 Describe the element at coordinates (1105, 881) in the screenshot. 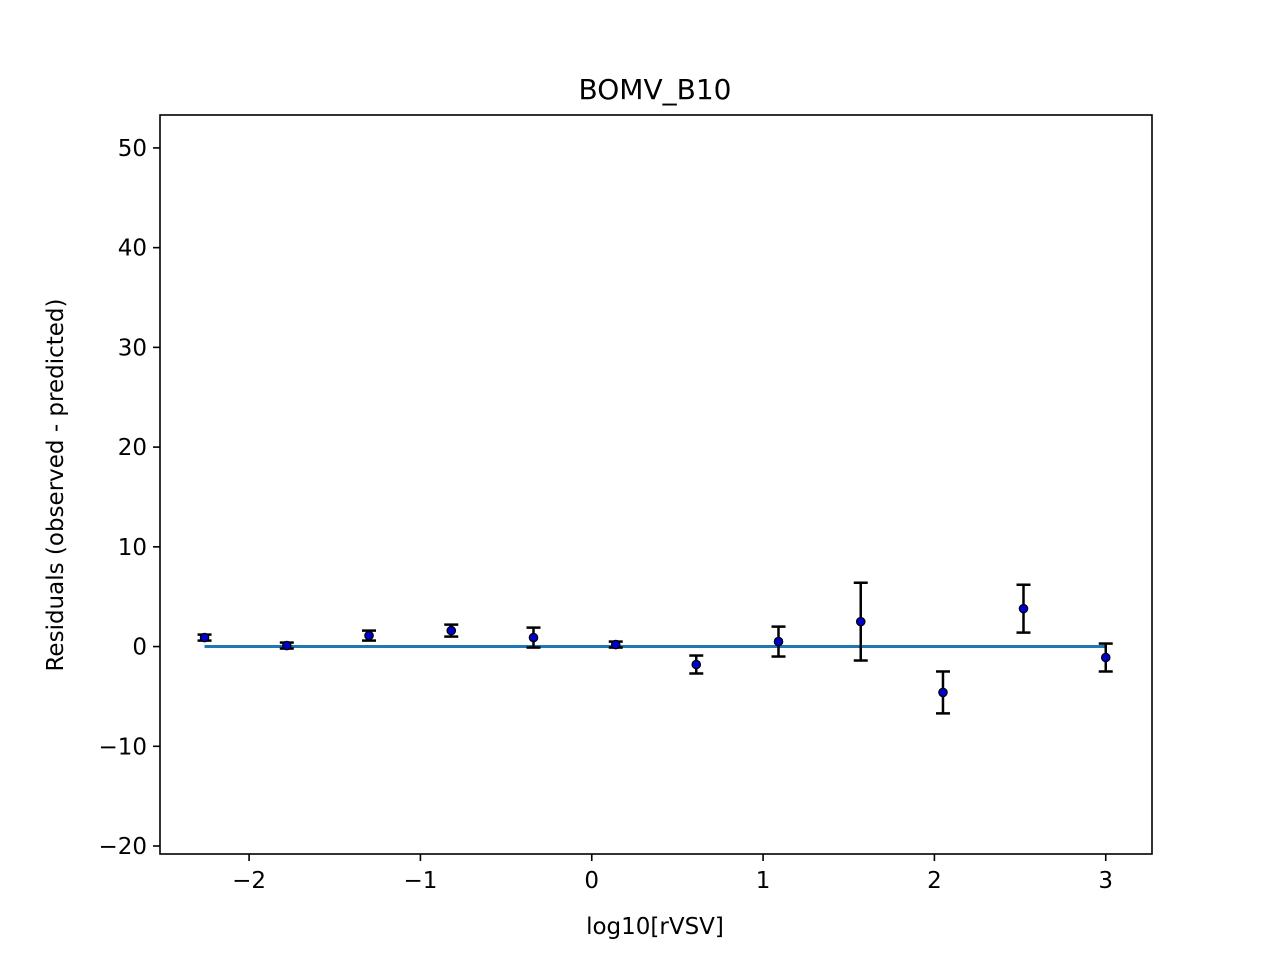

I see `x-tick-label: 3` at that location.